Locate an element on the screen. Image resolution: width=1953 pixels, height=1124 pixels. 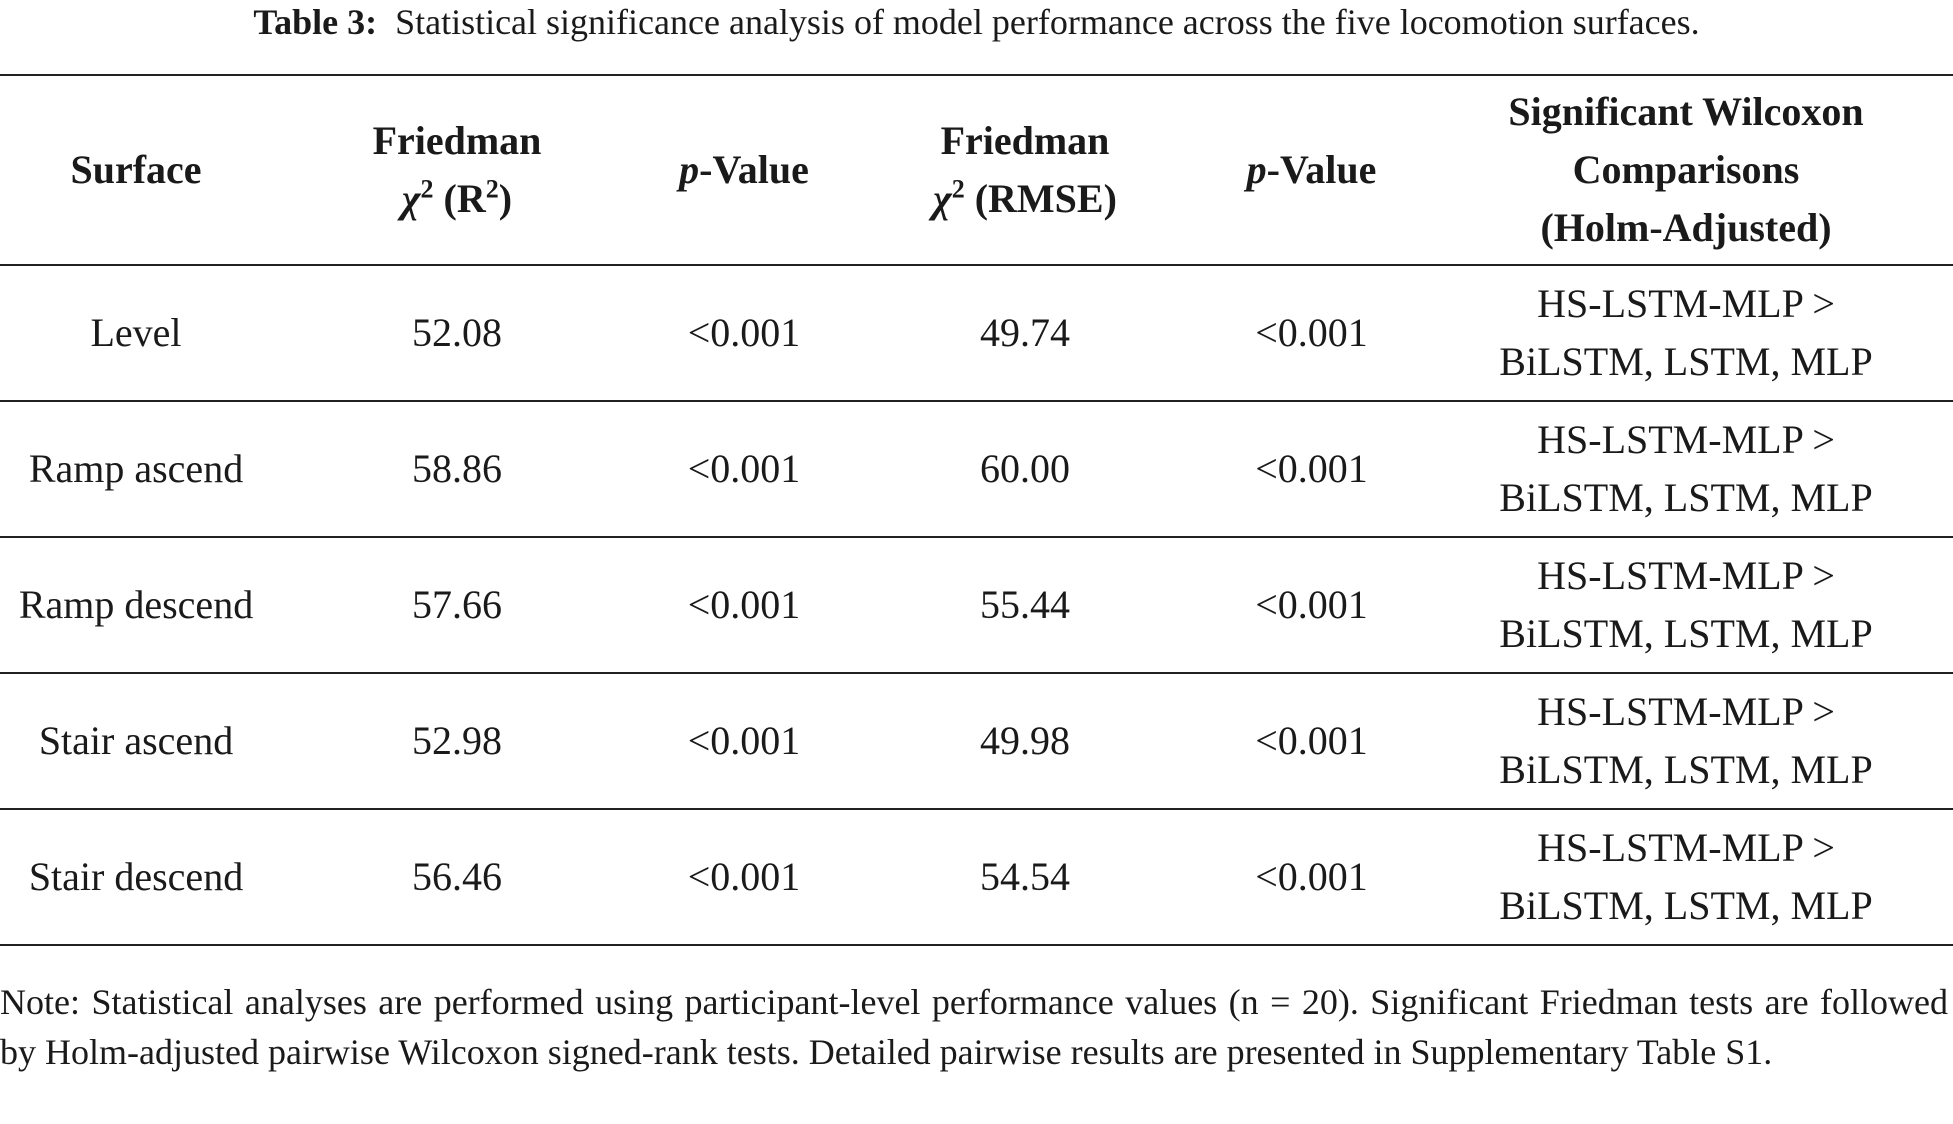
header-friedman-rmse-label: Friedman is located at coordinates (1025, 140).